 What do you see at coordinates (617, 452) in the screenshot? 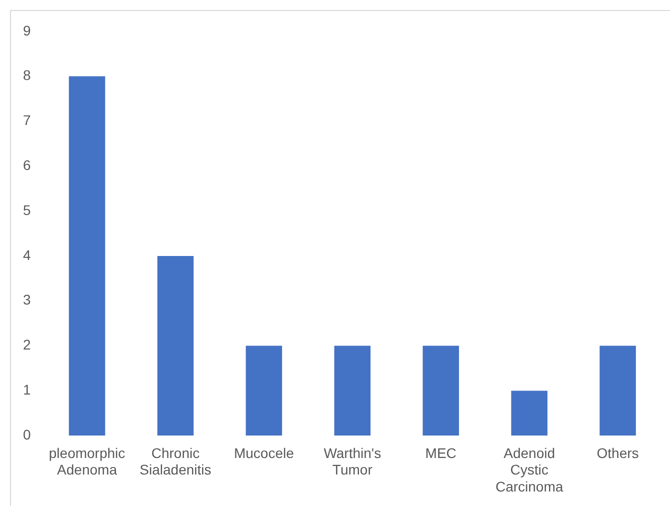
I see `x-tick-label: Others` at bounding box center [617, 452].